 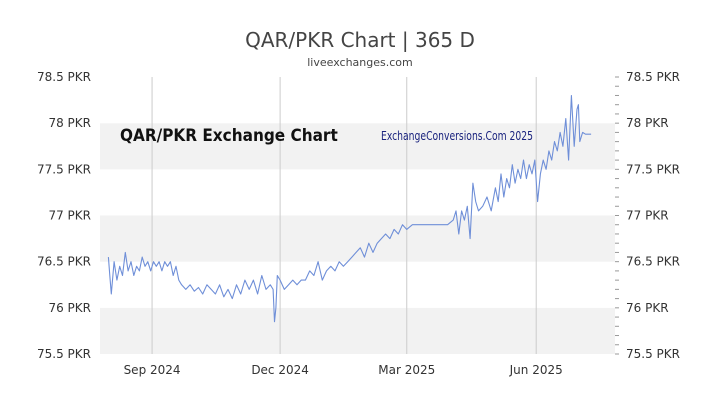 What do you see at coordinates (64, 77) in the screenshot?
I see `y-tick-label-left: 78.5 PKR` at bounding box center [64, 77].